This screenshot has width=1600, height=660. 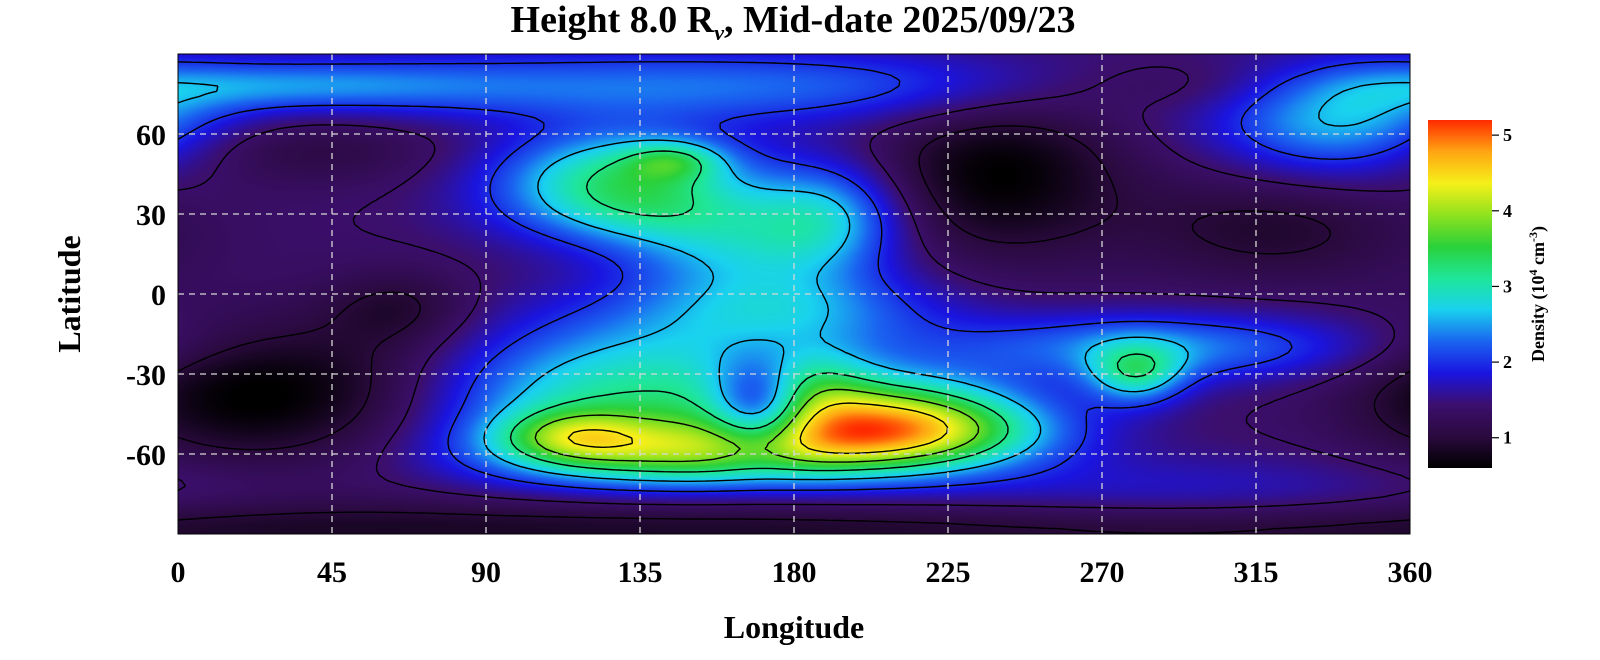 I want to click on colorbar-tick-label: 5, so click(x=1507, y=135).